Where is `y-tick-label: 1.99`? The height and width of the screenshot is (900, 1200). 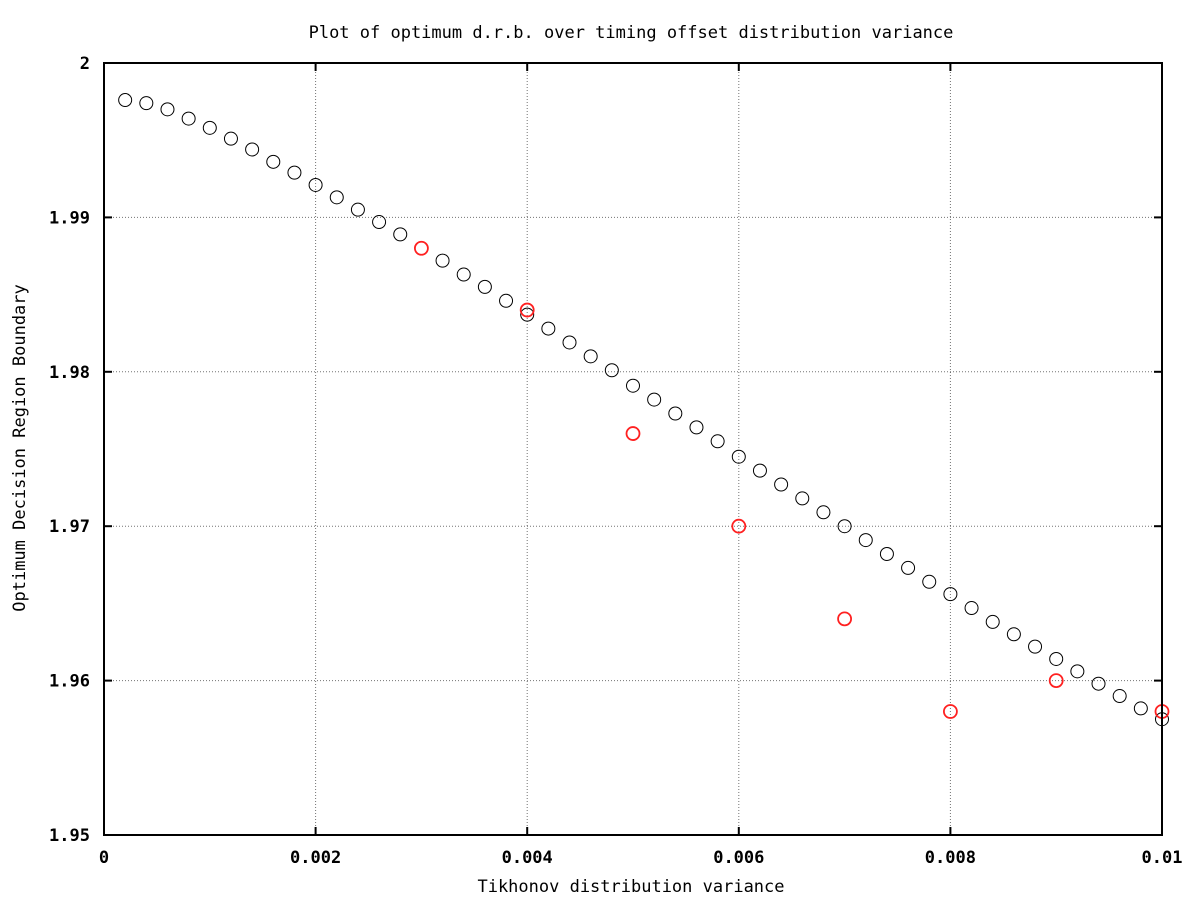 y-tick-label: 1.99 is located at coordinates (69, 218).